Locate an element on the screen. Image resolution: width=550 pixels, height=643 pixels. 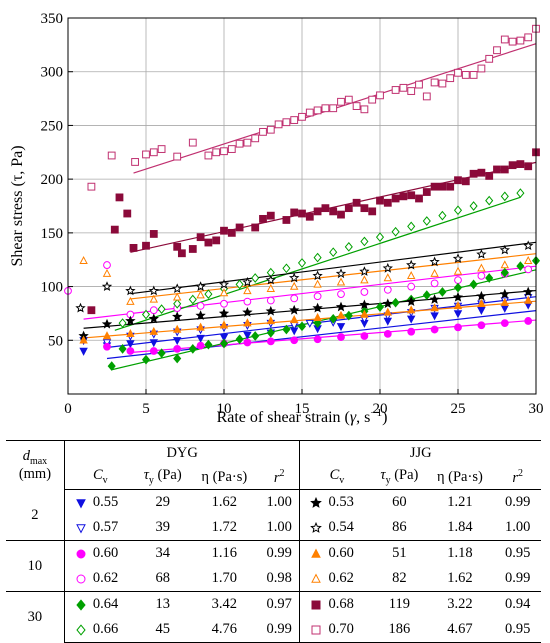
cv-cell: 0.70 is located at coordinates (336, 630).